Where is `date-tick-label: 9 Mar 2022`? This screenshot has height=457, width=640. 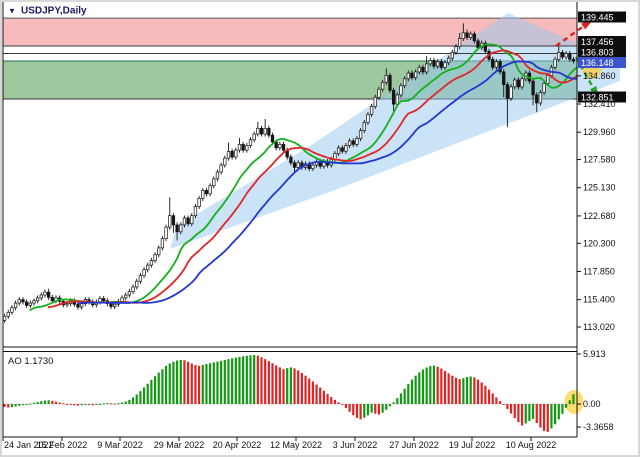
date-tick-label: 9 Mar 2022 is located at coordinates (120, 445).